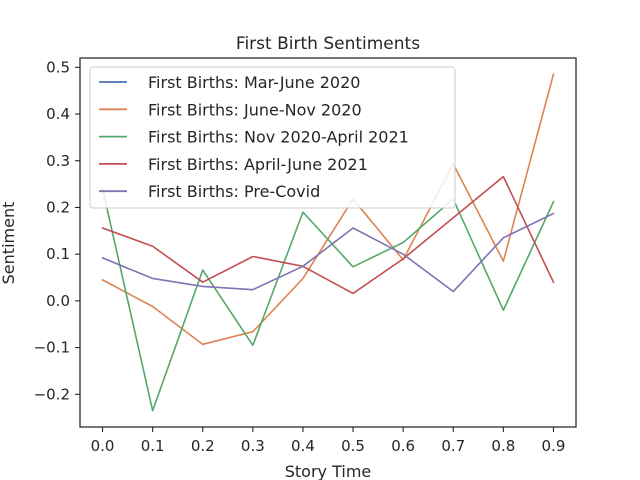 This screenshot has width=640, height=480. What do you see at coordinates (9, 243) in the screenshot?
I see `y-axis-label: Sentiment` at bounding box center [9, 243].